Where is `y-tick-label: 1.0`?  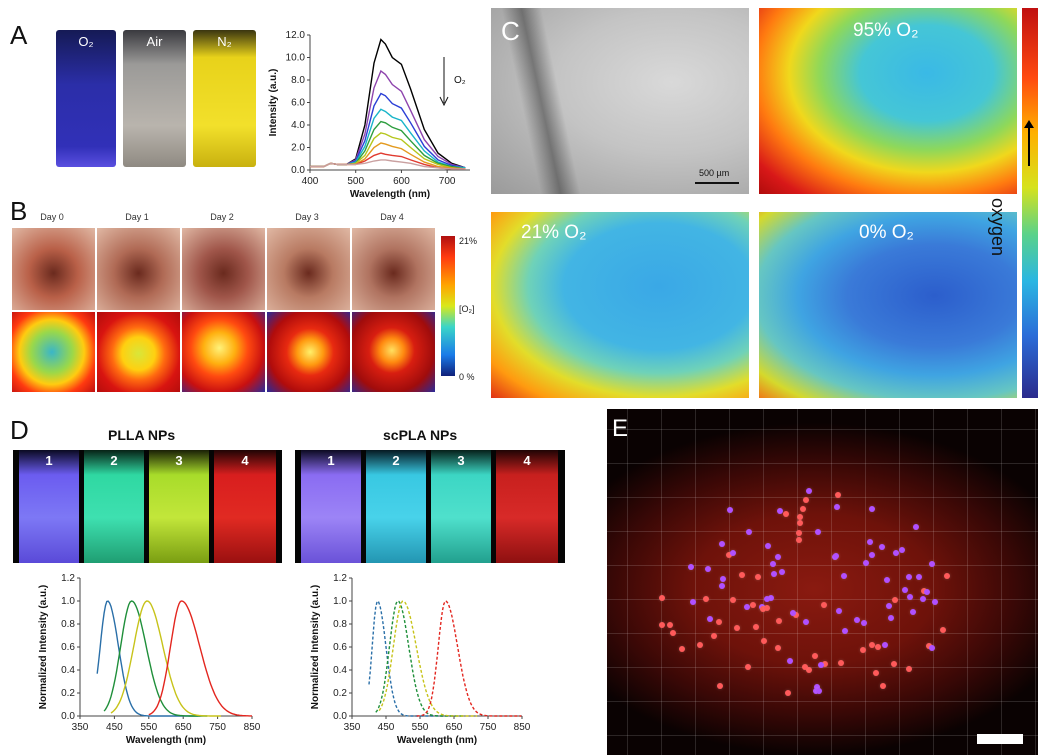 y-tick-label: 1.0 is located at coordinates (340, 601).